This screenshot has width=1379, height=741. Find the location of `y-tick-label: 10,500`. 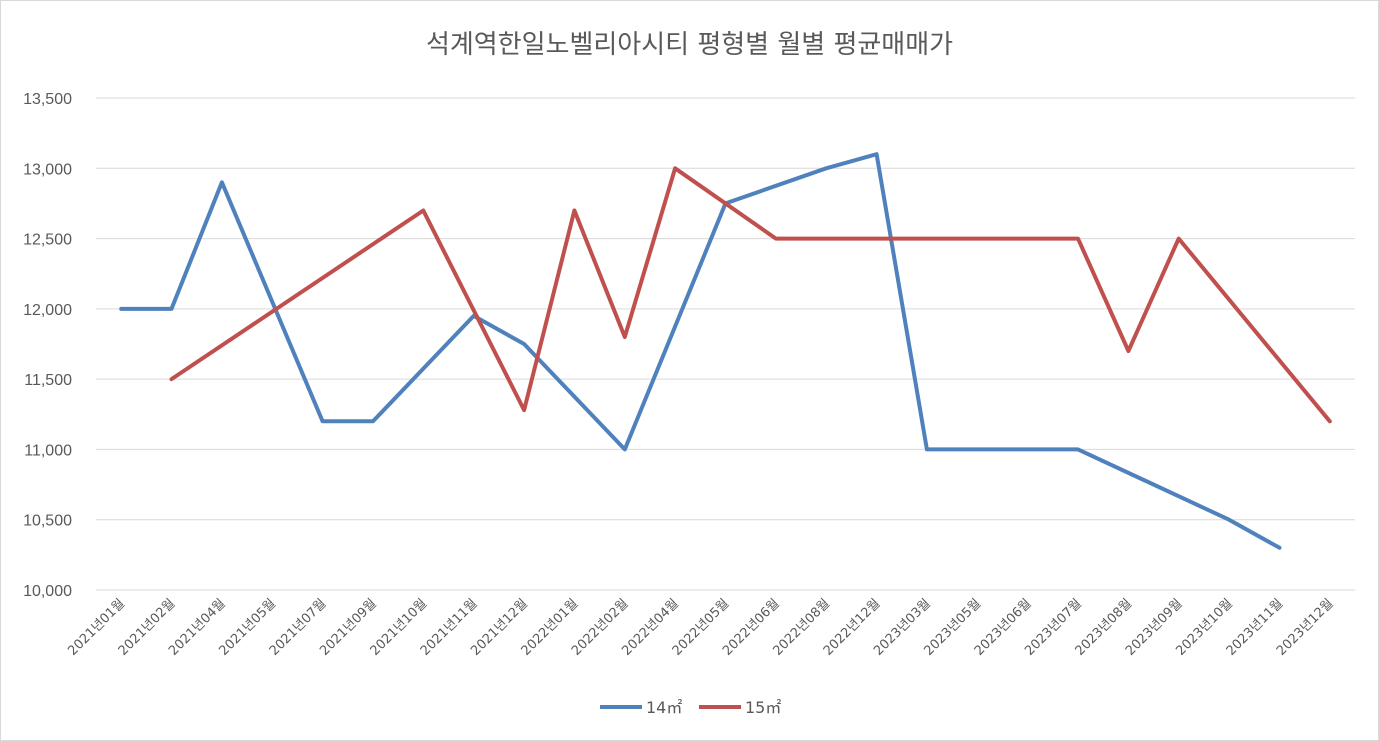

y-tick-label: 10,500 is located at coordinates (47, 521).